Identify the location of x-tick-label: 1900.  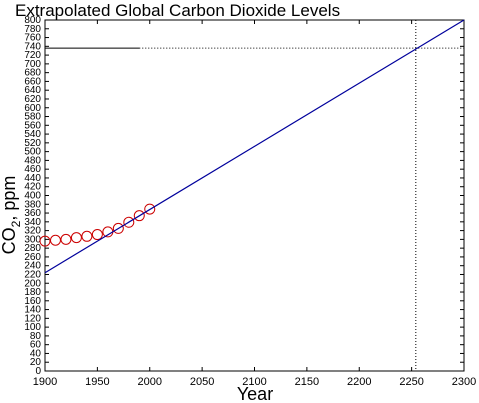
(45, 382).